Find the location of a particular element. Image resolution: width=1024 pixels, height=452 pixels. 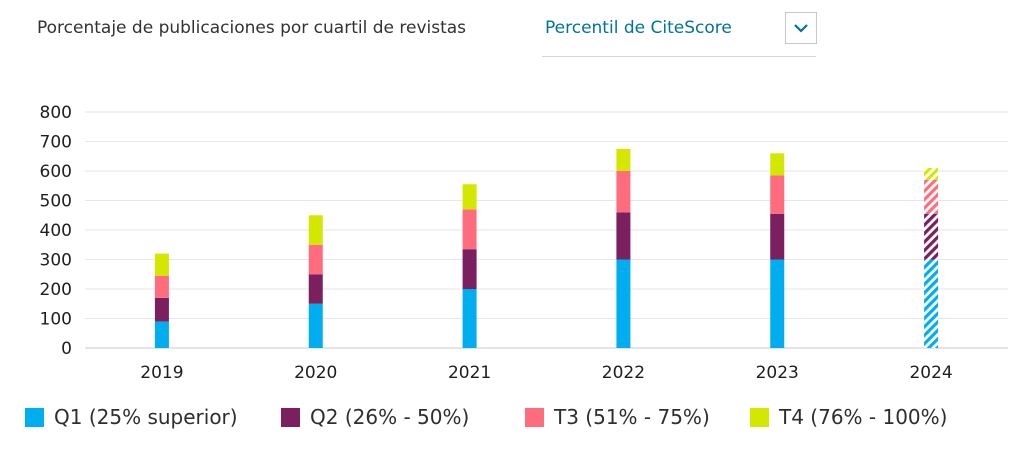

x-tick-label: 2023 is located at coordinates (777, 373).